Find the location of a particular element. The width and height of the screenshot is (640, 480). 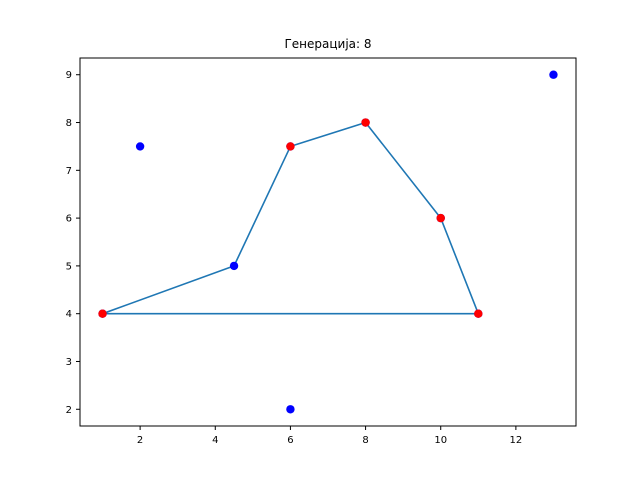

y-tick-label: 9 is located at coordinates (69, 75).